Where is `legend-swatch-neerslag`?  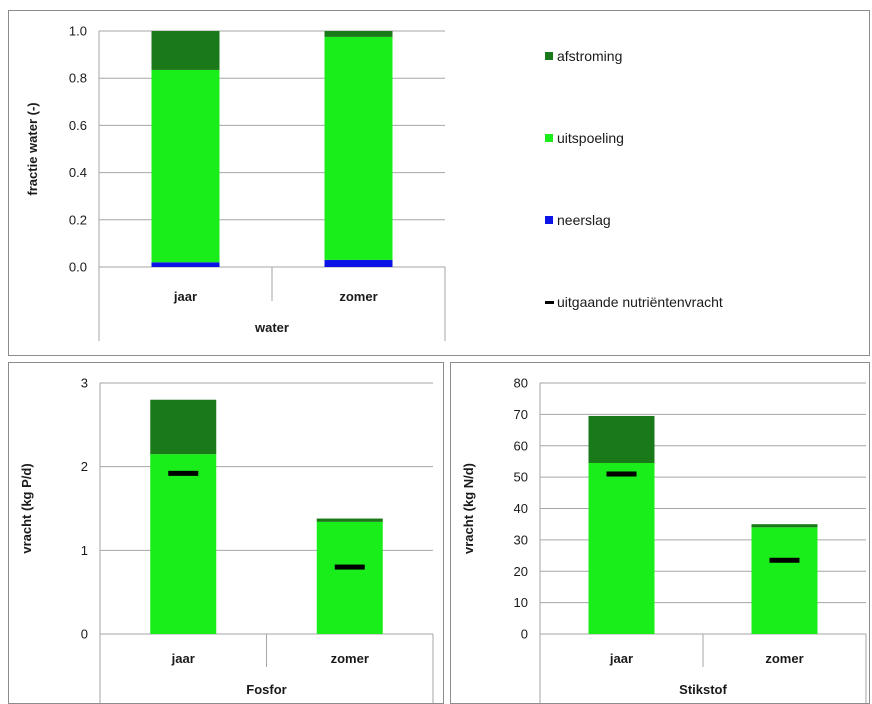 legend-swatch-neerslag is located at coordinates (549, 220).